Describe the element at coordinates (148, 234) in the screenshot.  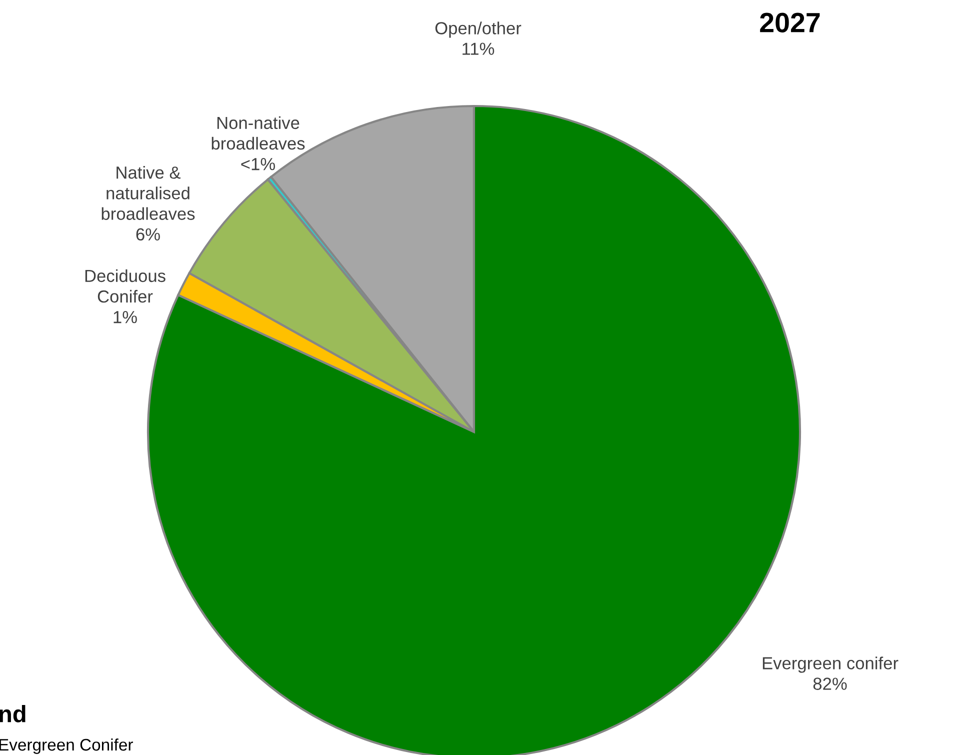
I see `data-label: 6%` at that location.